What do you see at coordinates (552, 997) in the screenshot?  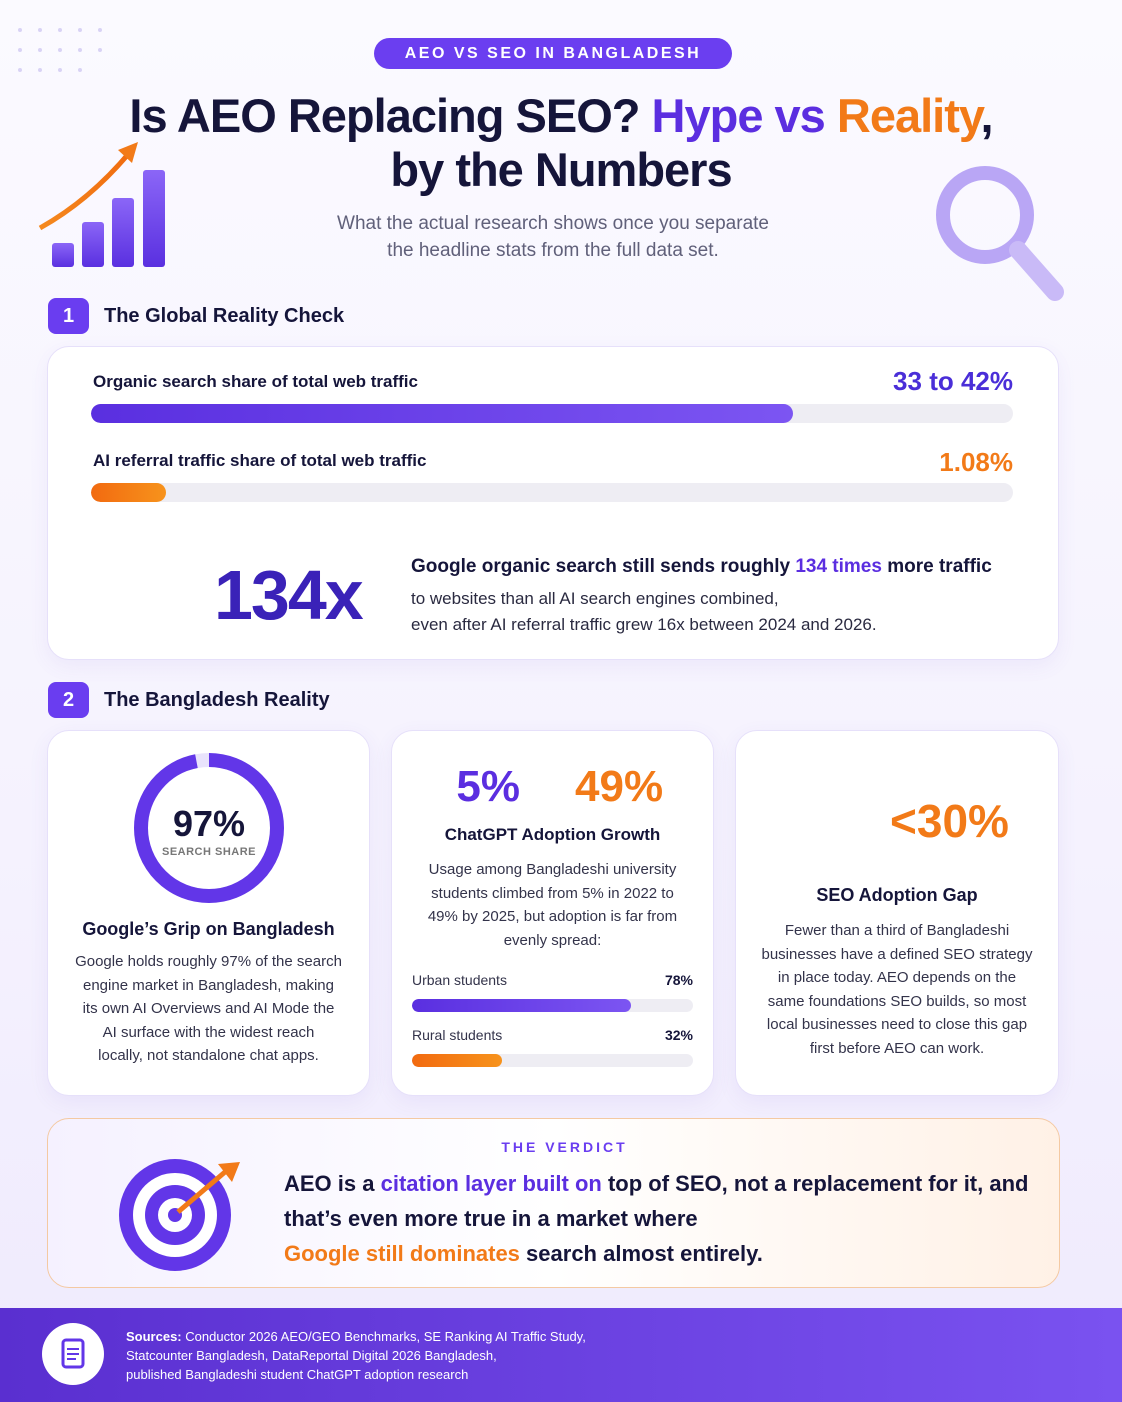 I see `bar-row: Urban students 78%` at bounding box center [552, 997].